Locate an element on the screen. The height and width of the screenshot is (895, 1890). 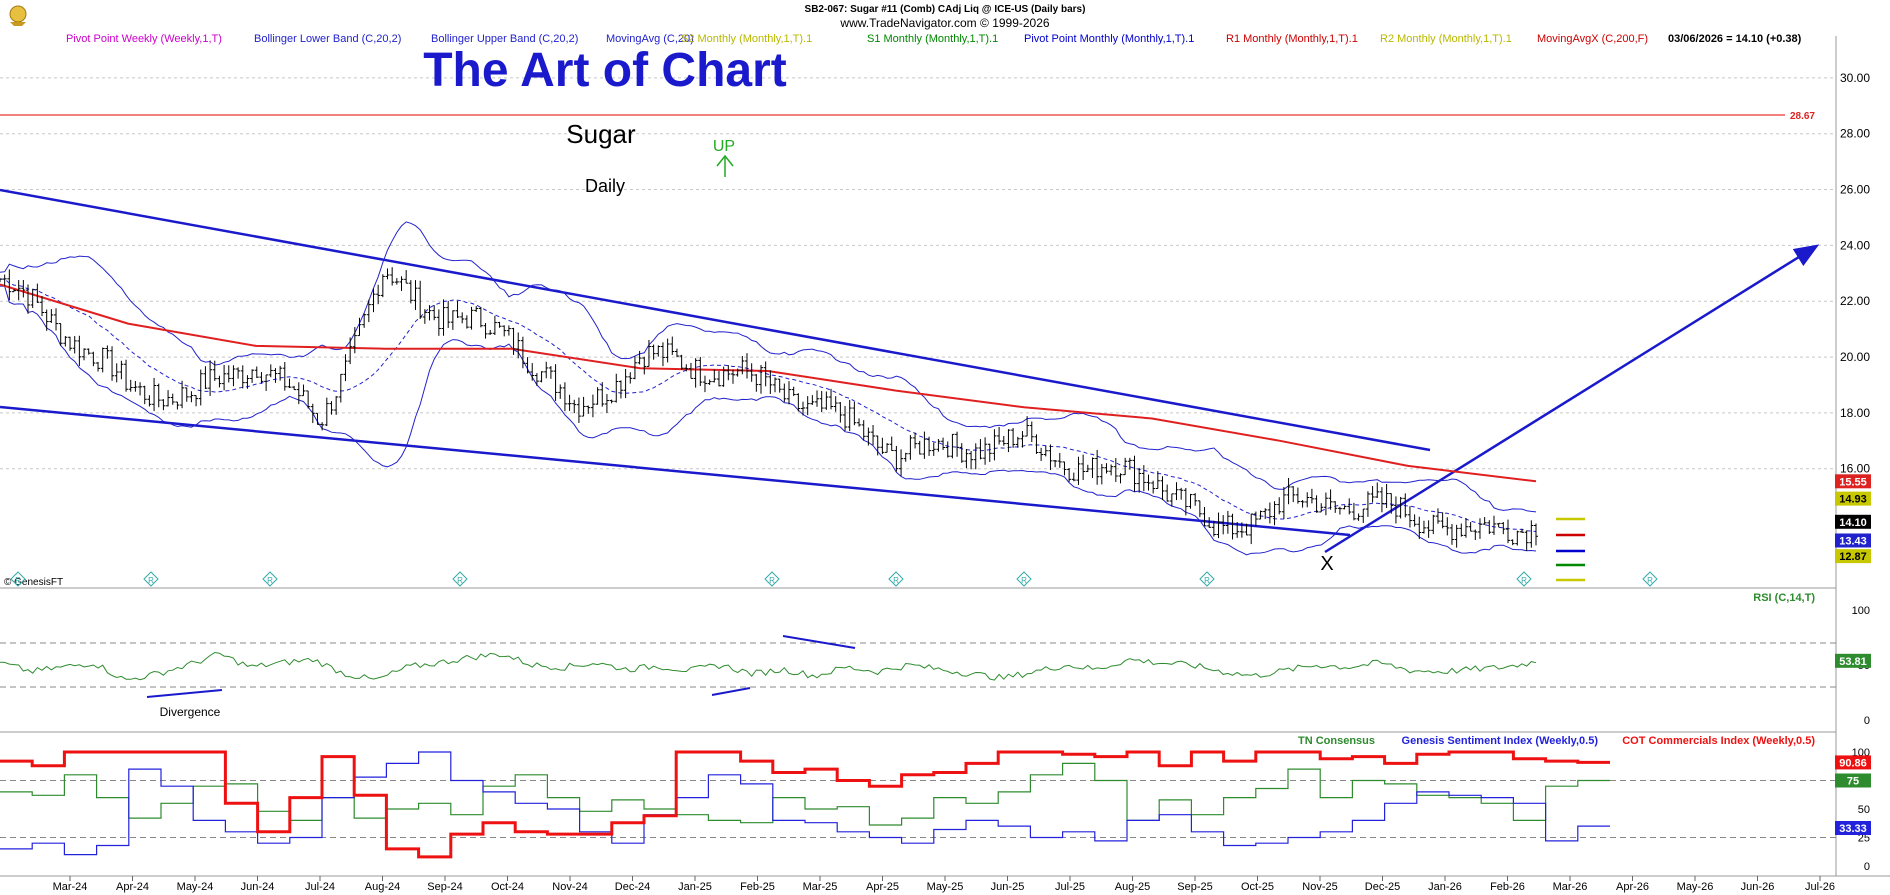
legend-item-1: Bollinger Lower Band (C,20,2) is located at coordinates (327, 39).